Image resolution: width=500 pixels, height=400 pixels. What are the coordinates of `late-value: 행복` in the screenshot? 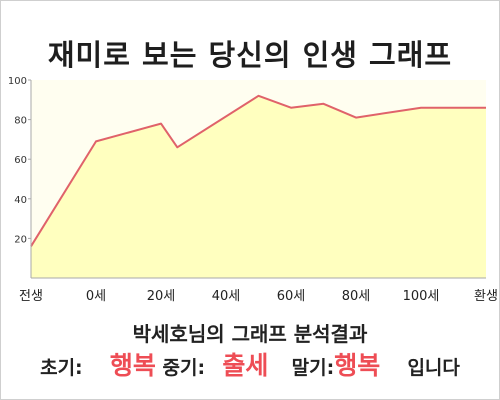 It's located at (357, 365).